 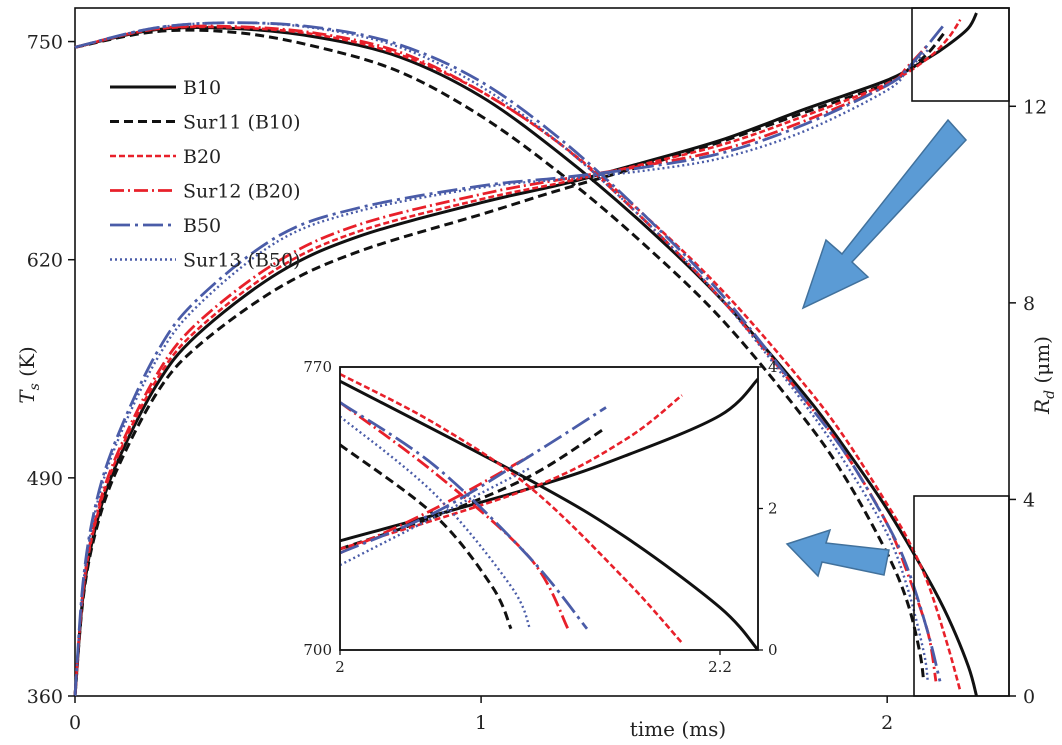 I want to click on y-left-tick-label: 620, so click(x=45, y=261).